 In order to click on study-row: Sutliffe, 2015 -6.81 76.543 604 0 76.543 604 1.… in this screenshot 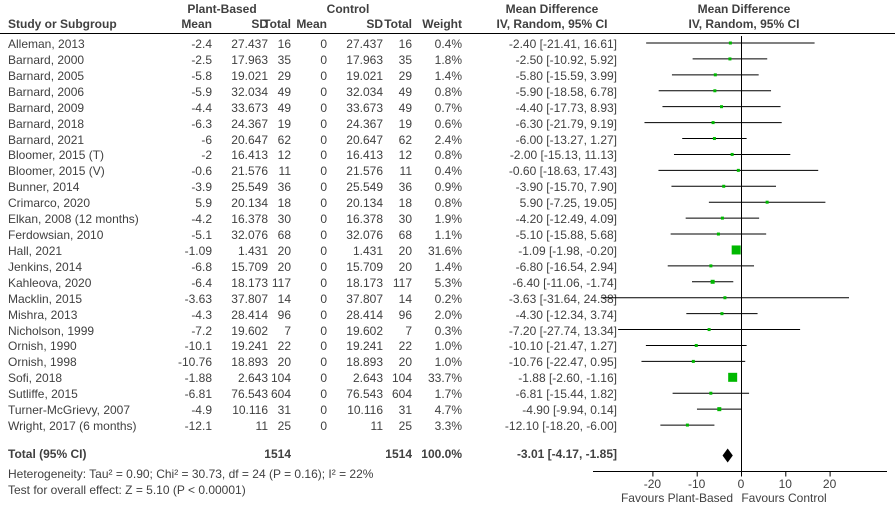, I will do `click(447, 394)`.